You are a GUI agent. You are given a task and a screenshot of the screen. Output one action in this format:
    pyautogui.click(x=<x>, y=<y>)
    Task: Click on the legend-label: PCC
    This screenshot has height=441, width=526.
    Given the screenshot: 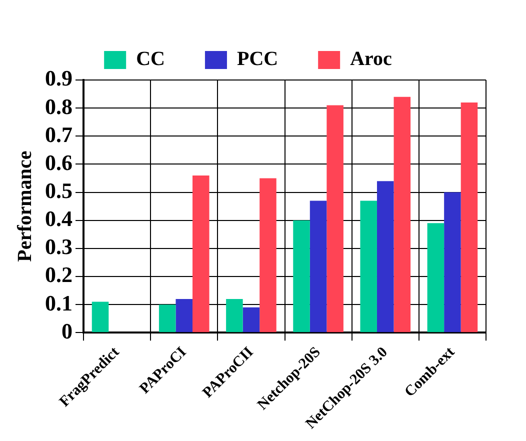 What is the action you would take?
    pyautogui.click(x=257, y=59)
    